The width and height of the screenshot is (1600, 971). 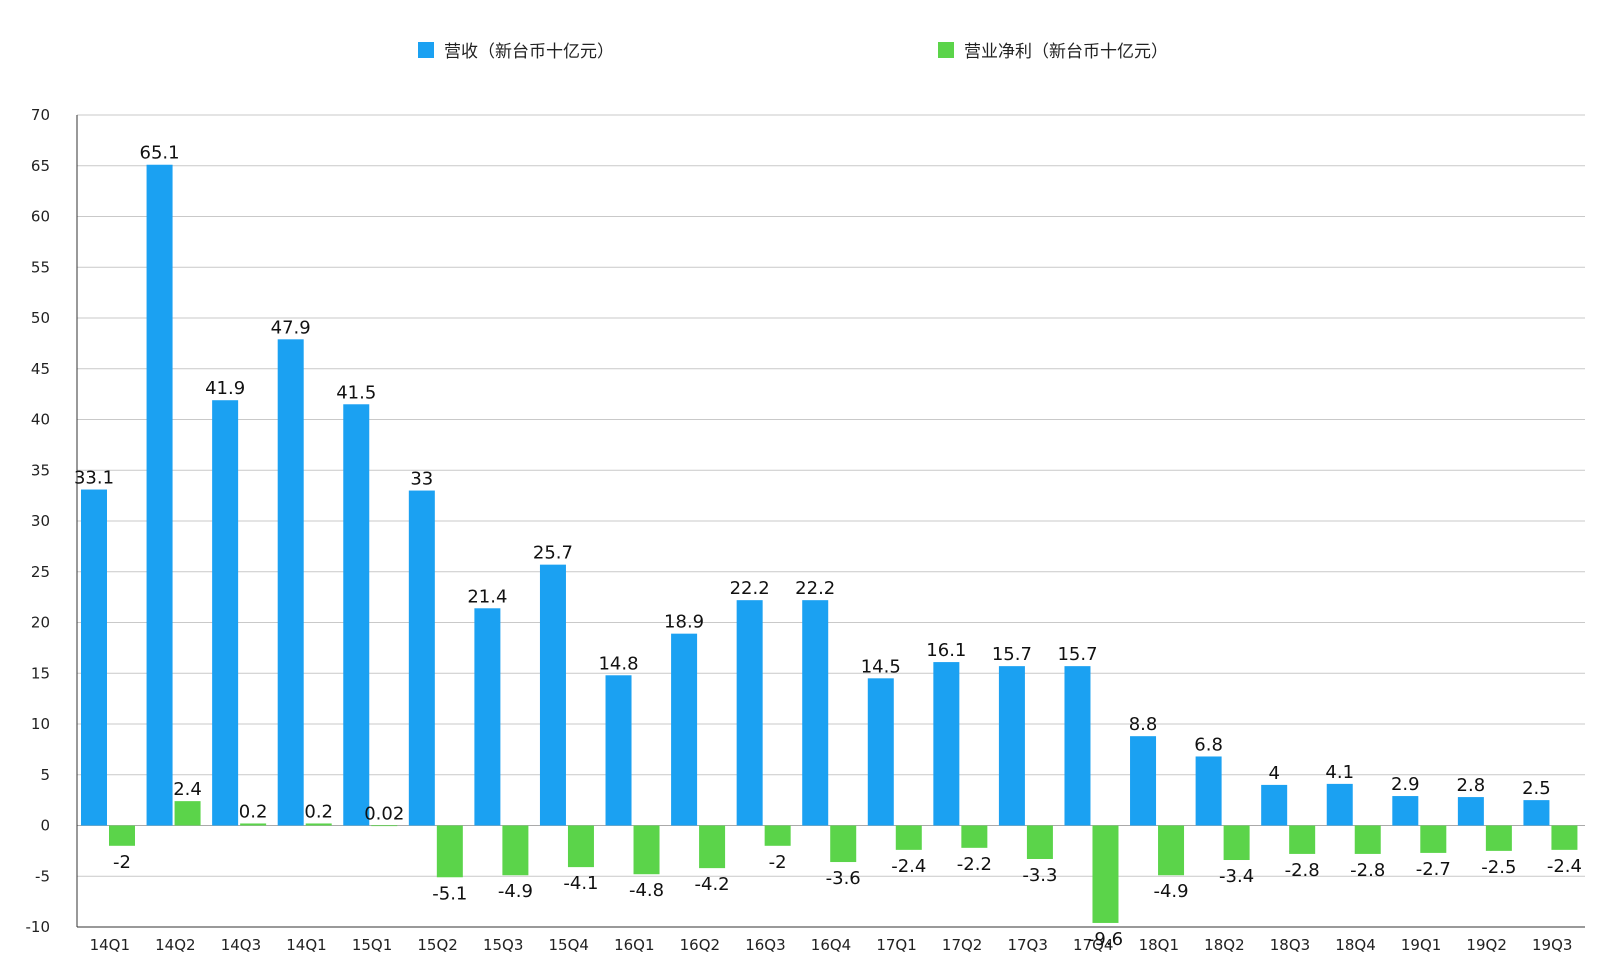 I want to click on data-label-operating-profit: -2.2, so click(x=974, y=864).